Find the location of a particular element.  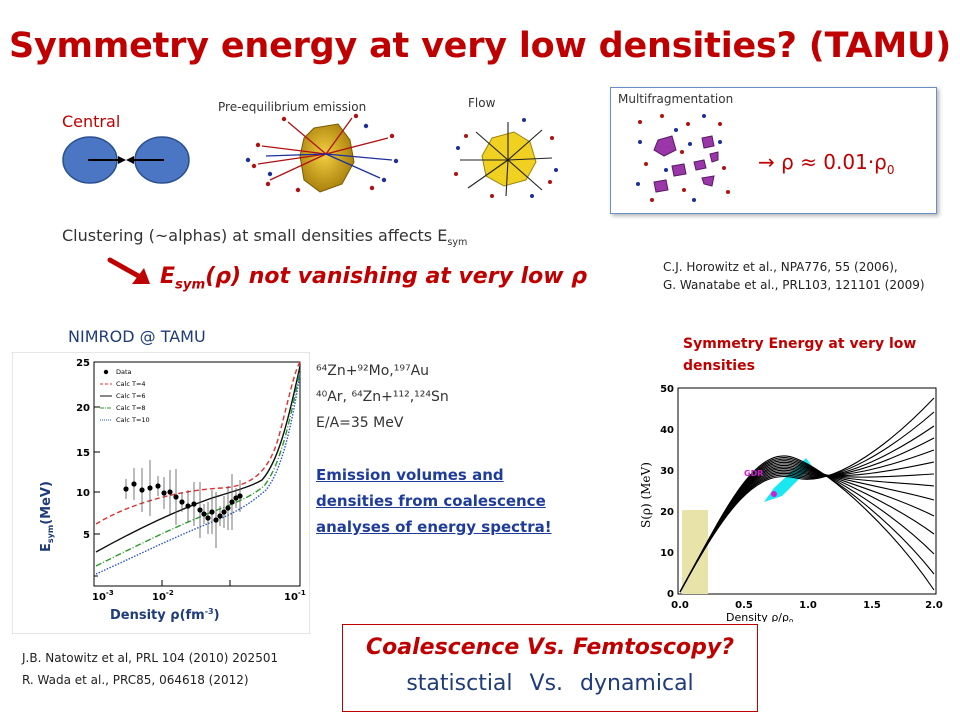

svg-text: 30 is located at coordinates (667, 471).